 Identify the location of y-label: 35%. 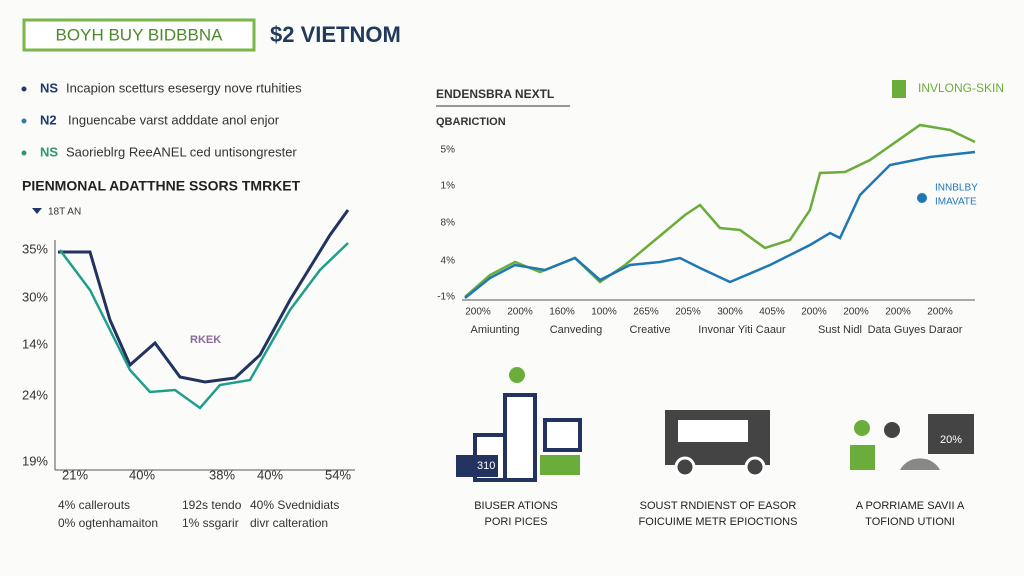
(35, 248).